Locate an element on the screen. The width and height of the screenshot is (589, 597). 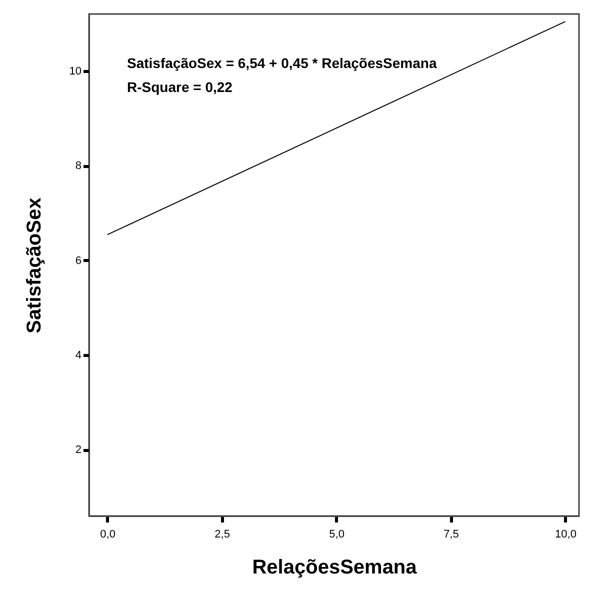
y-tick-label: 8 is located at coordinates (78, 166).